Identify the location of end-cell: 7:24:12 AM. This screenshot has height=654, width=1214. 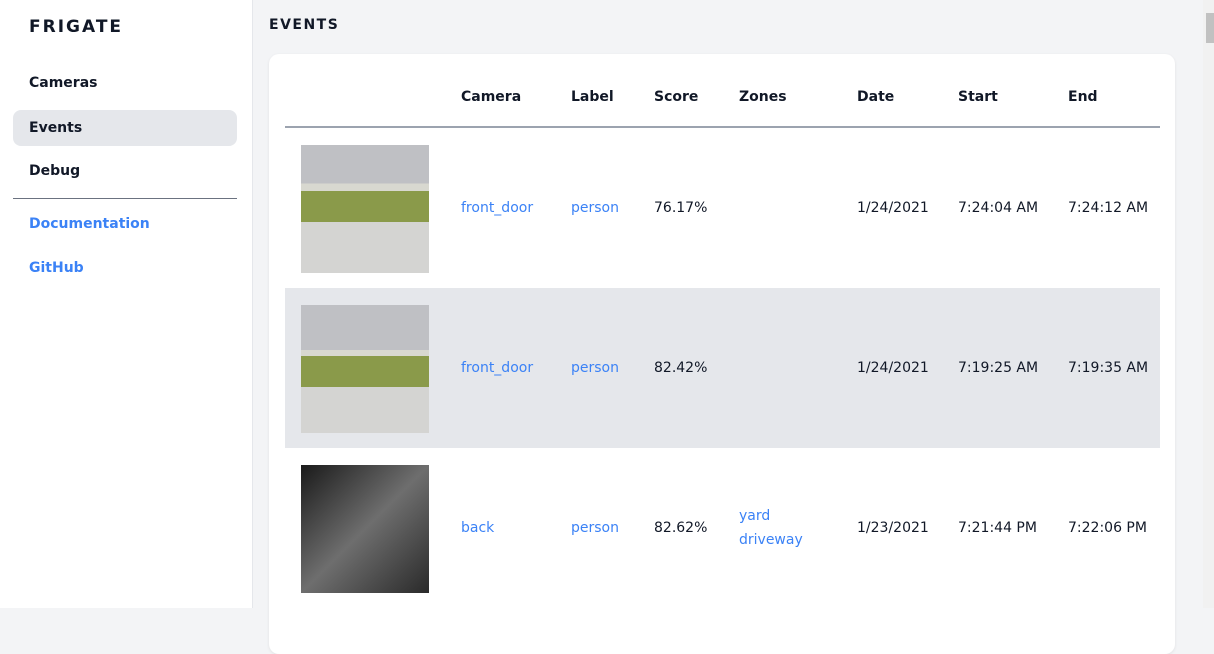
(1108, 208).